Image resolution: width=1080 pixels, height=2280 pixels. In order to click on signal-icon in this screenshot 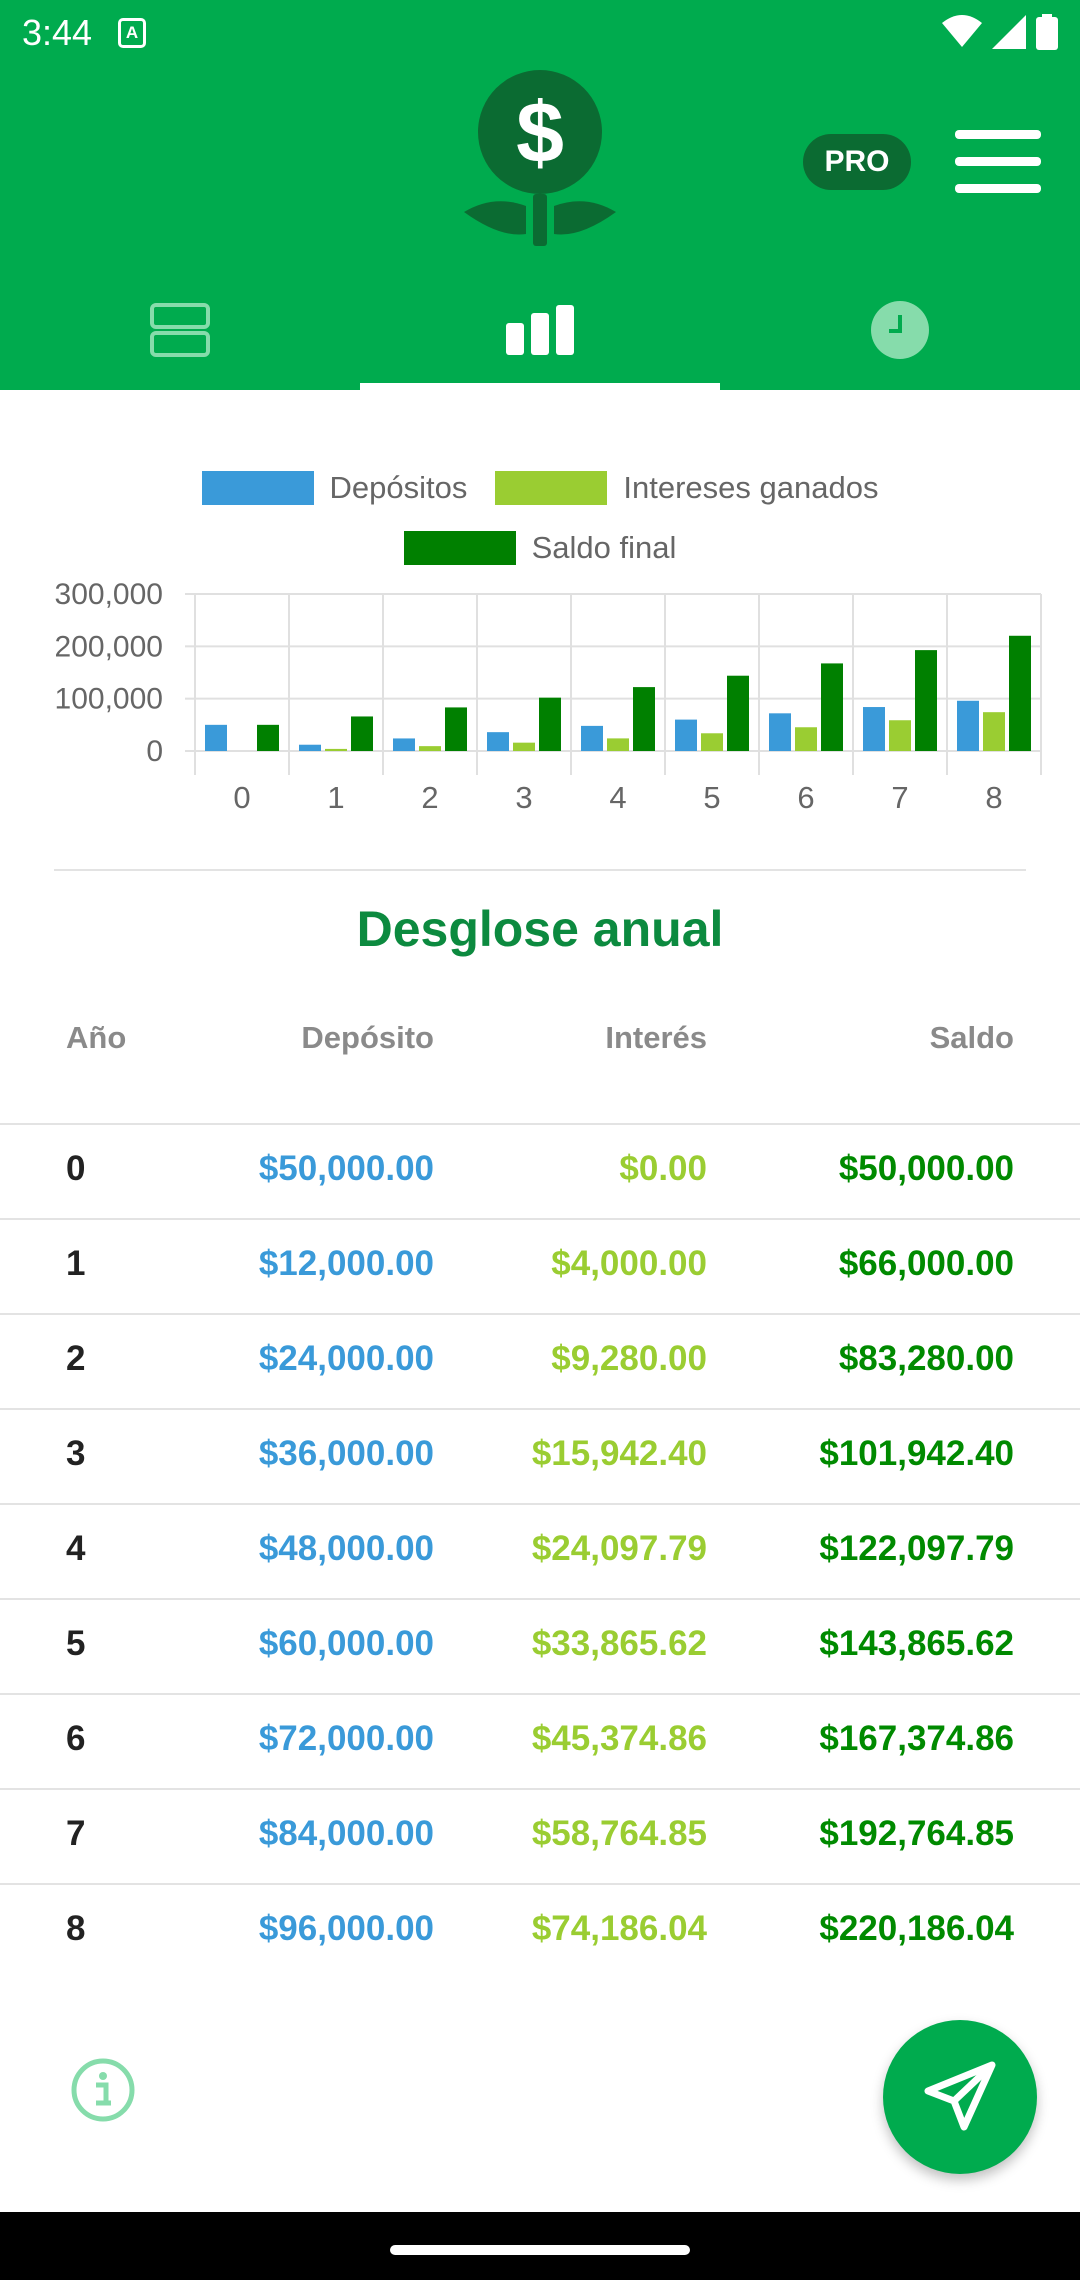, I will do `click(1009, 32)`.